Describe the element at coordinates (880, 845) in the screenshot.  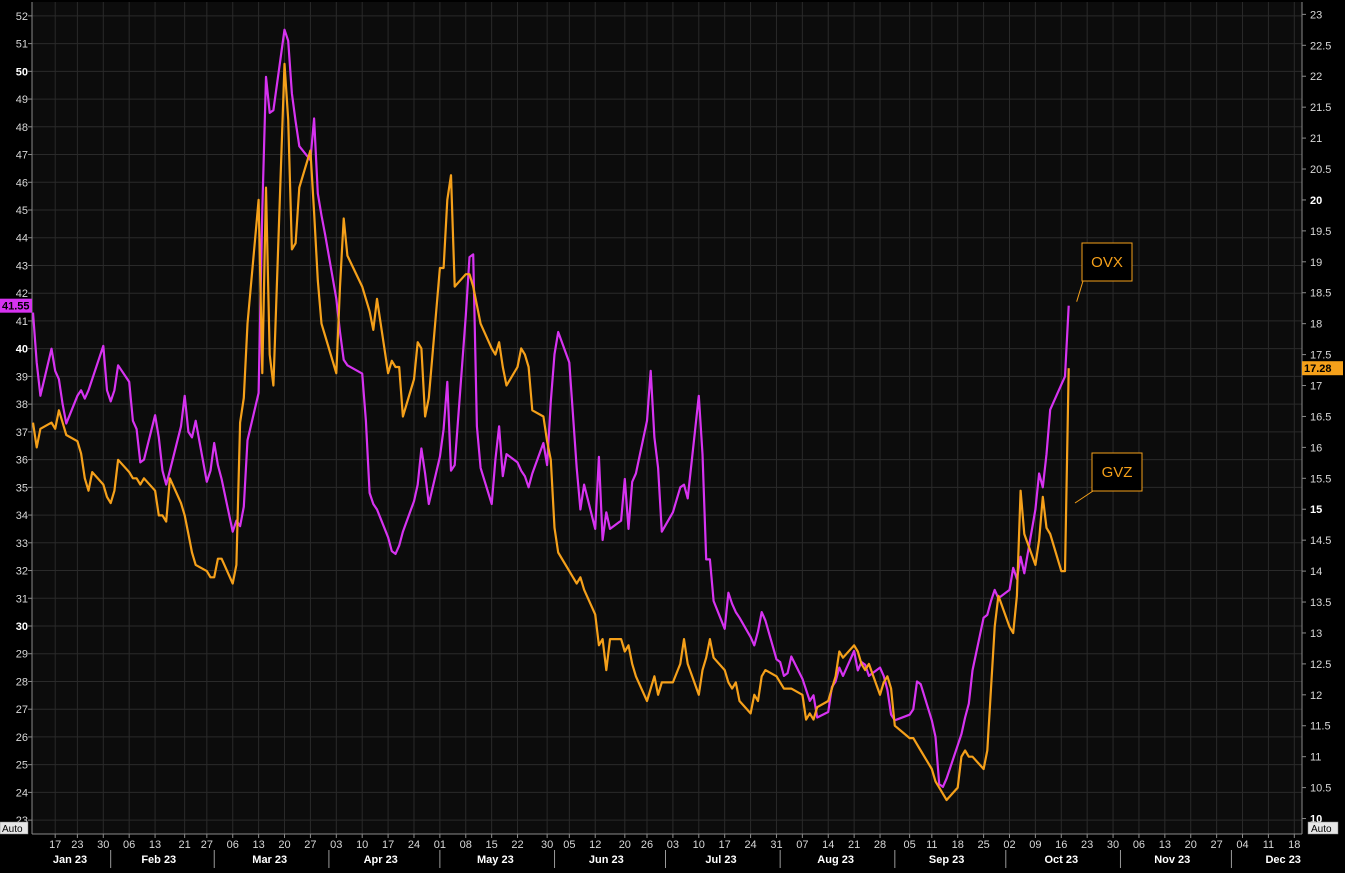
I see `x-tick-label: 28` at that location.